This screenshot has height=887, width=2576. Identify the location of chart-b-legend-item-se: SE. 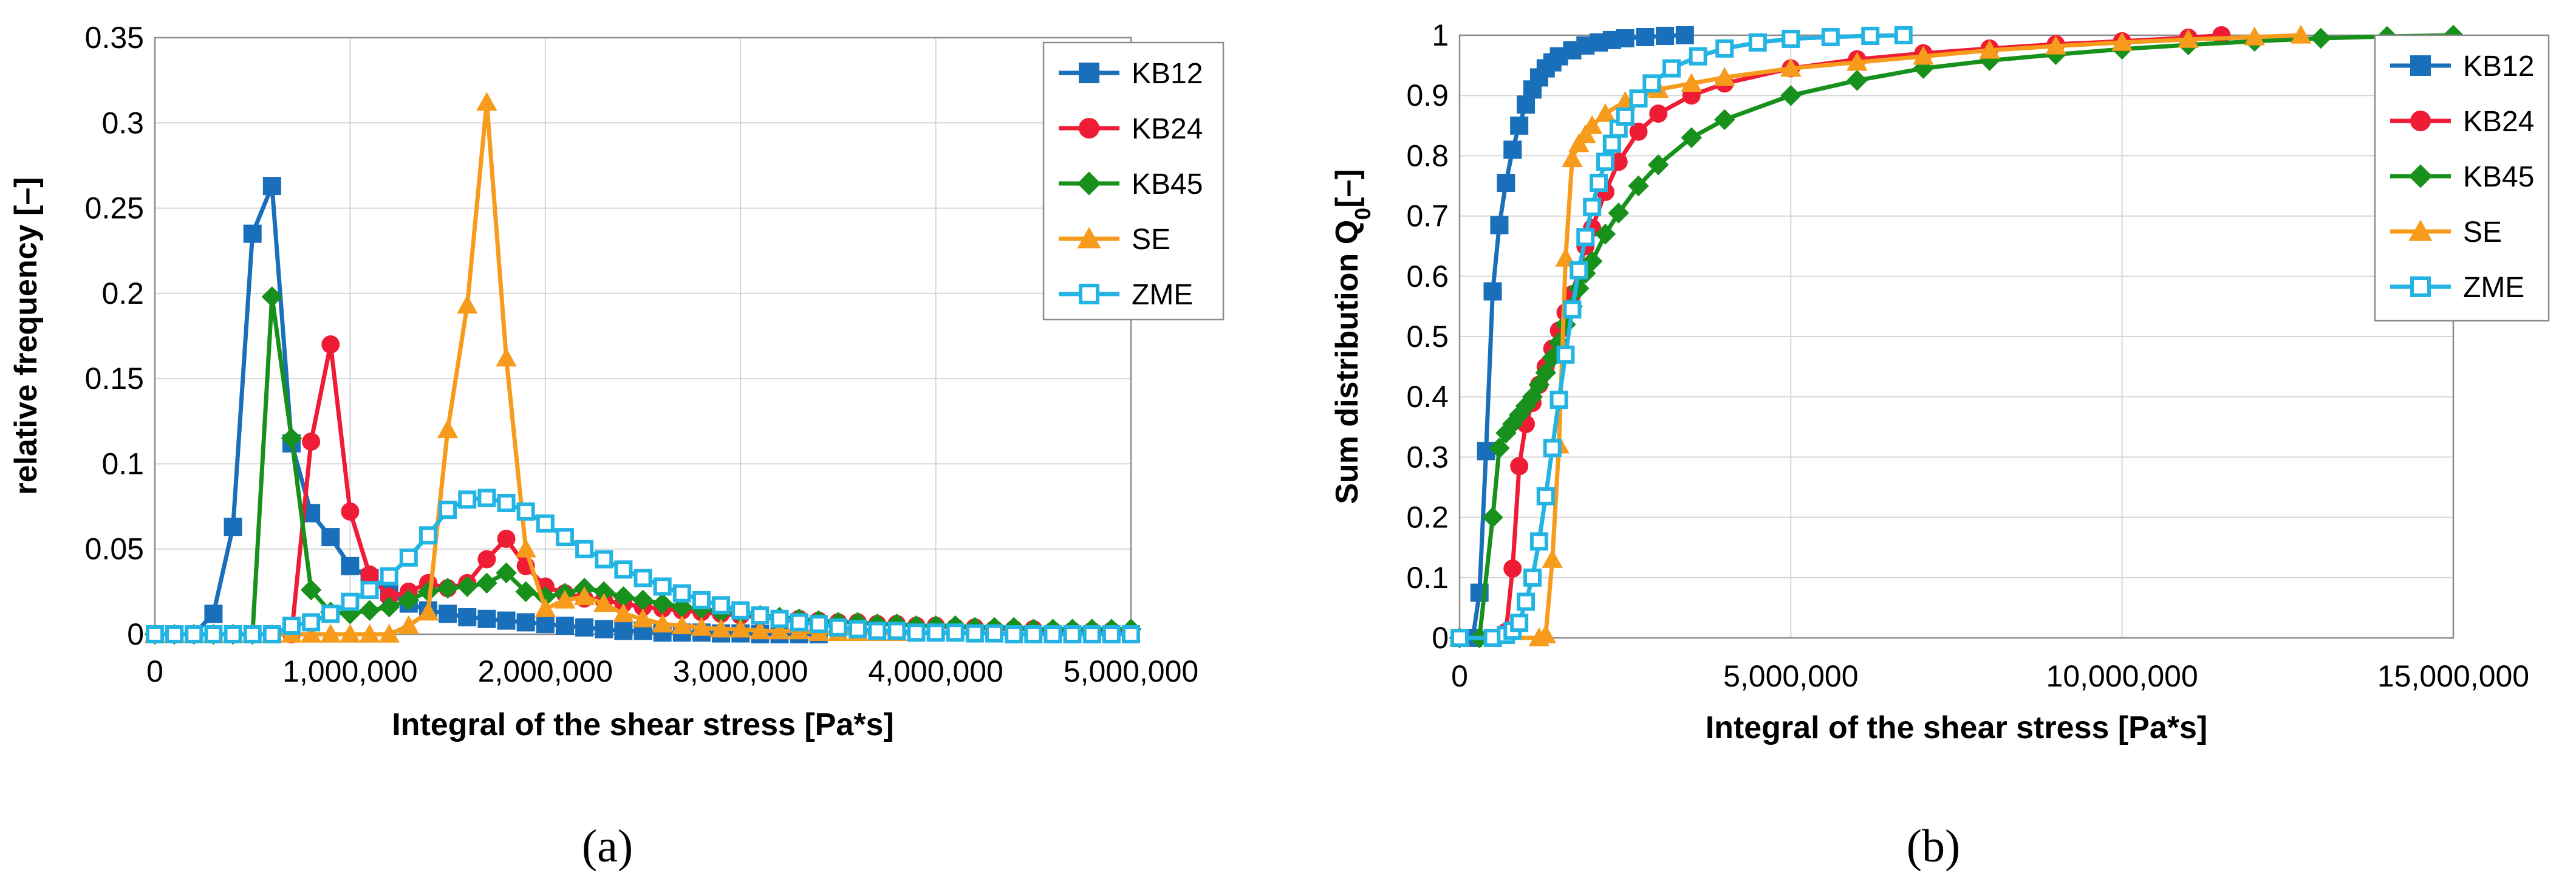
(2446, 232).